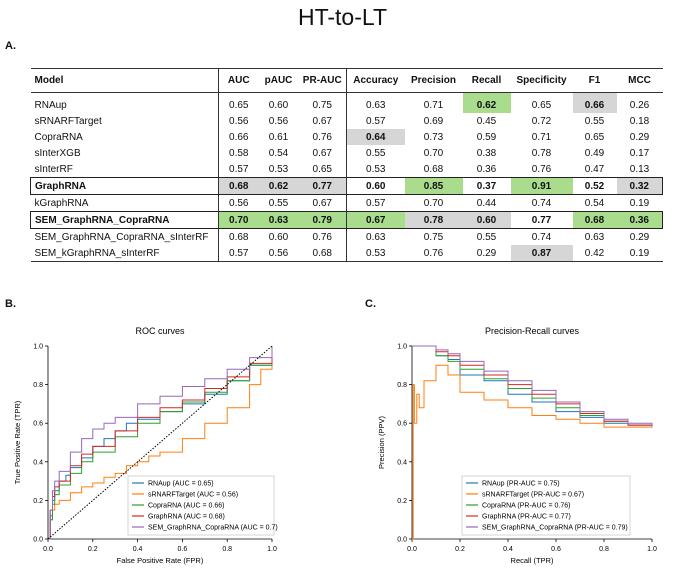 Image resolution: width=685 pixels, height=575 pixels. What do you see at coordinates (594, 203) in the screenshot?
I see `metric-cell: 0.54` at bounding box center [594, 203].